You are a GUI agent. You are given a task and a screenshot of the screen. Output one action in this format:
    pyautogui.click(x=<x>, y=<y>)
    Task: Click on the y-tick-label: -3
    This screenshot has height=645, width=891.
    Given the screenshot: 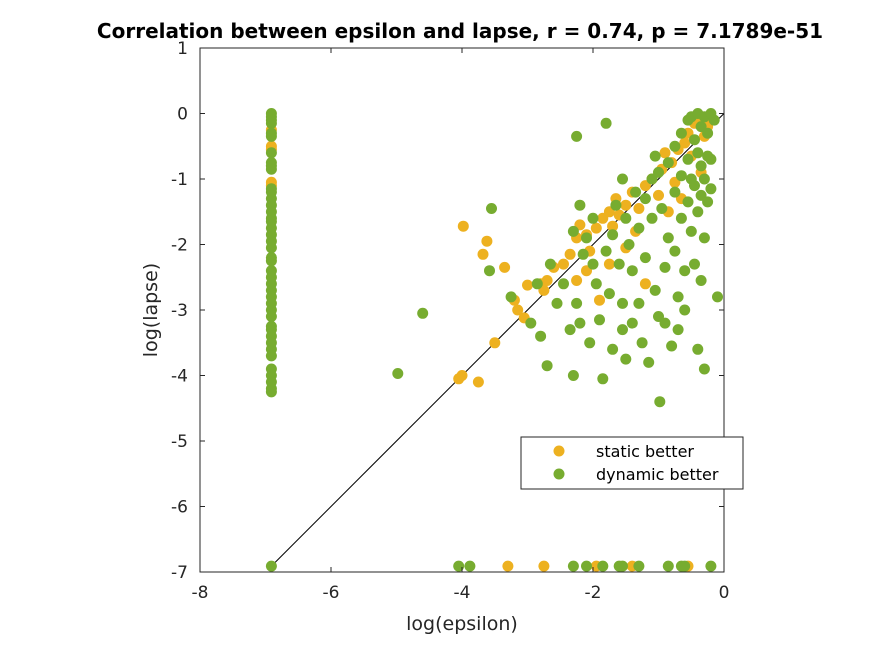 What is the action you would take?
    pyautogui.click(x=179, y=311)
    